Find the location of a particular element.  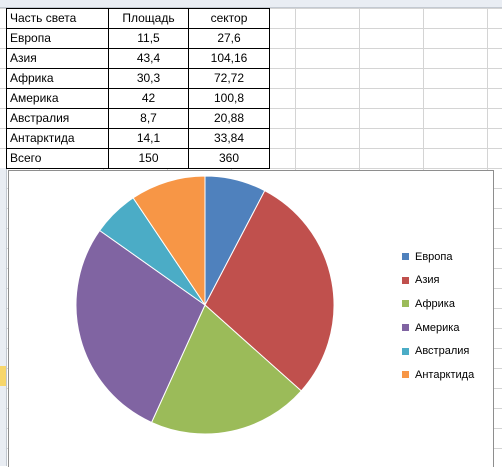

table-cell: 104,16 is located at coordinates (229, 58).